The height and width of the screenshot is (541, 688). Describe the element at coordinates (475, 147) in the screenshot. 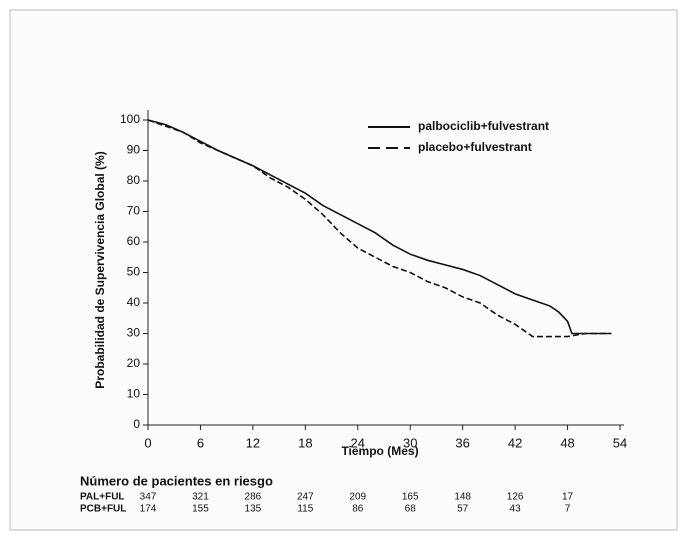

I see `legend-label: placebo+fulvestrant` at that location.